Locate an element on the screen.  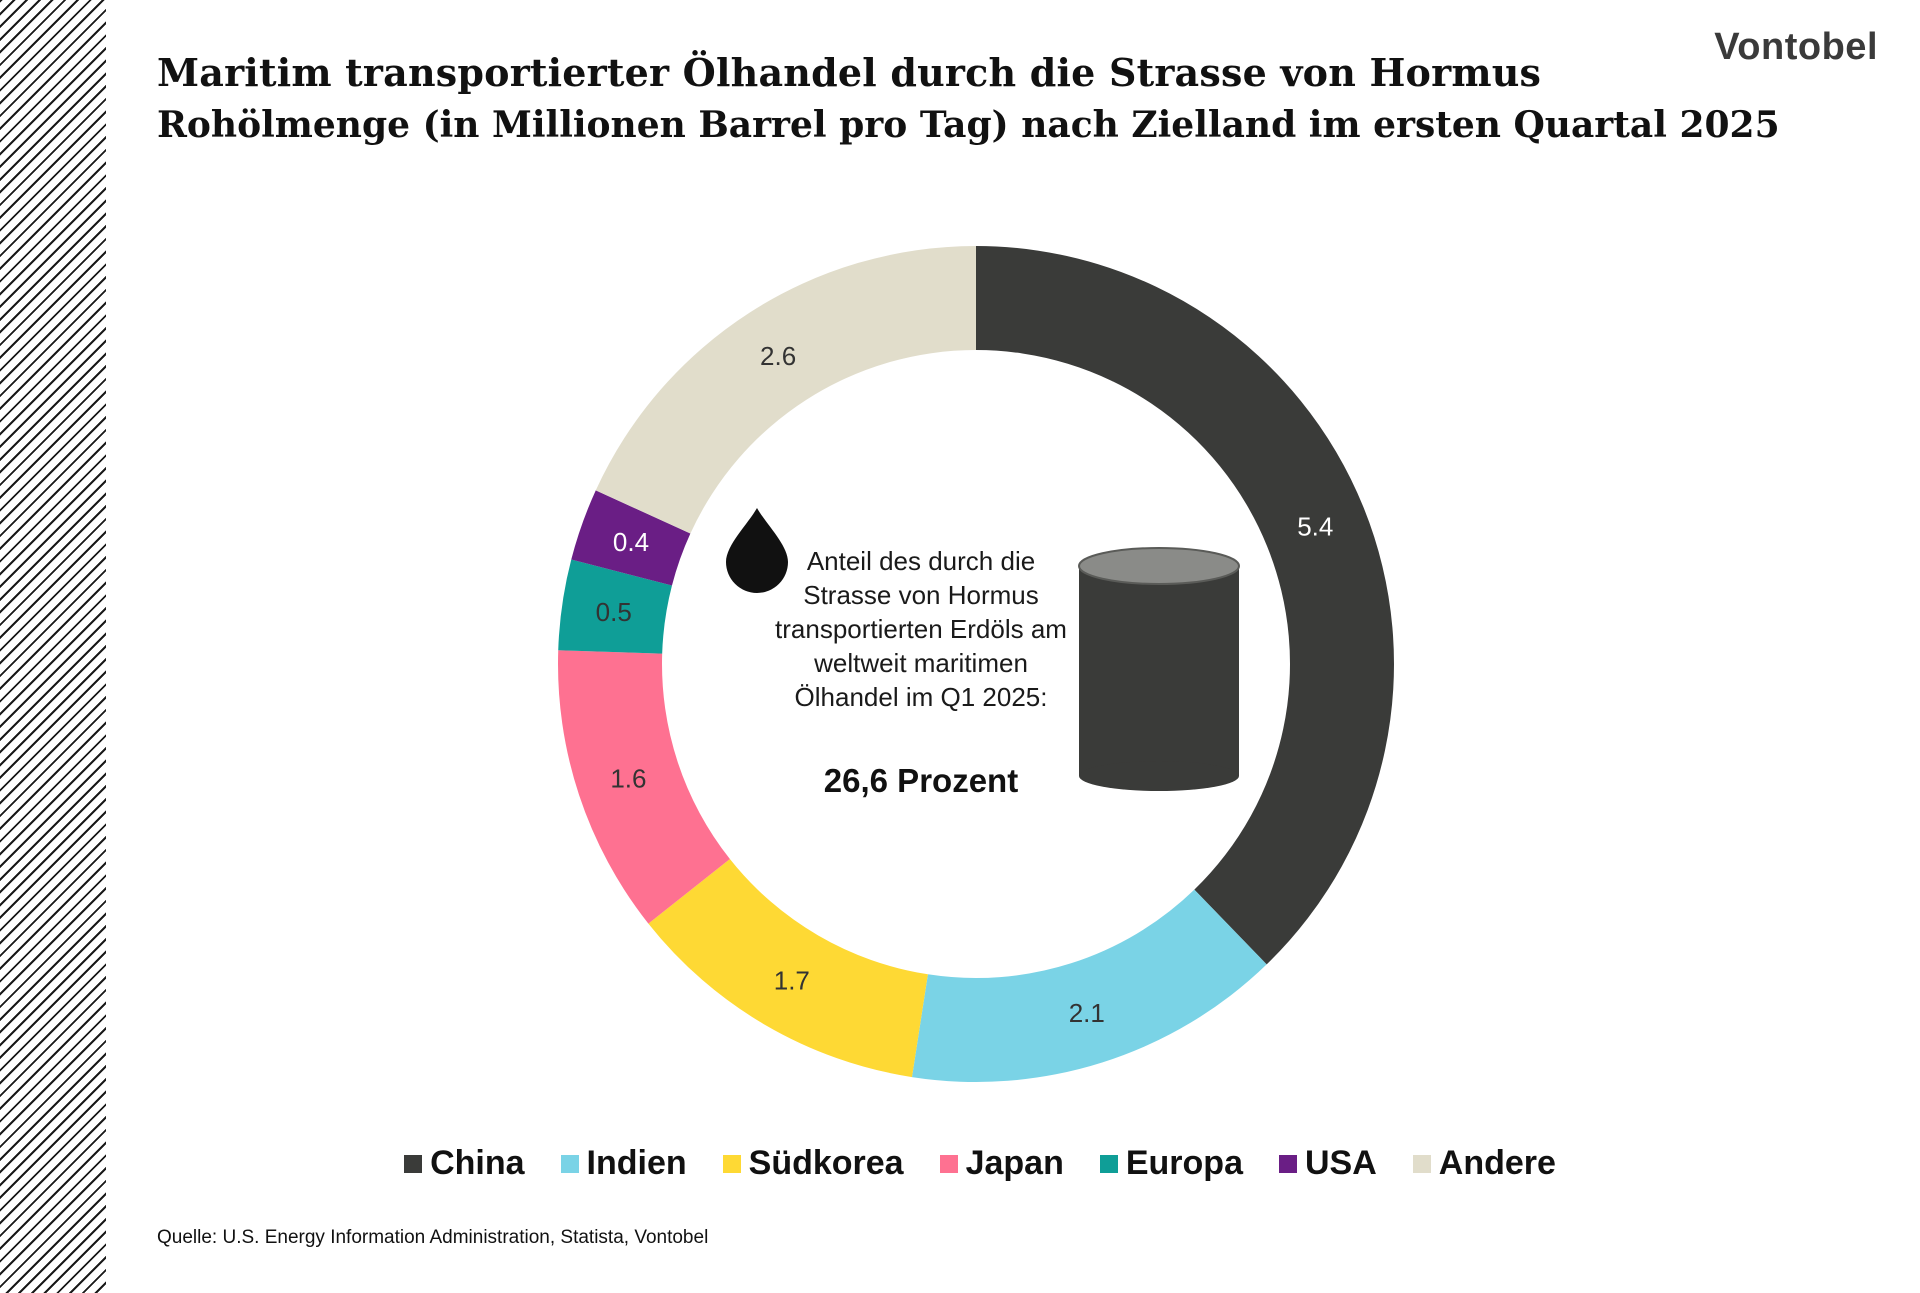
legend-label: Andere is located at coordinates (1497, 1163).